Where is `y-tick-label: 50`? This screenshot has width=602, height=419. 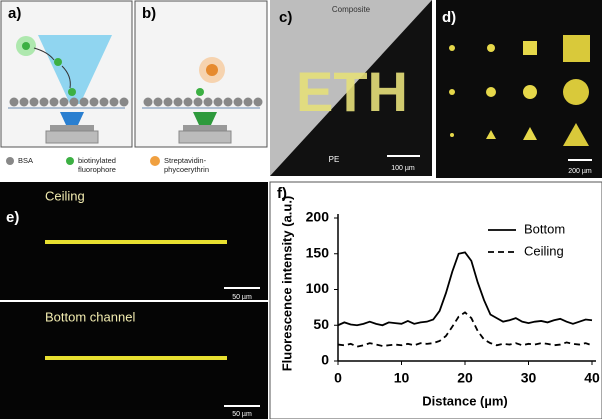
y-tick-label: 50 is located at coordinates (321, 324).